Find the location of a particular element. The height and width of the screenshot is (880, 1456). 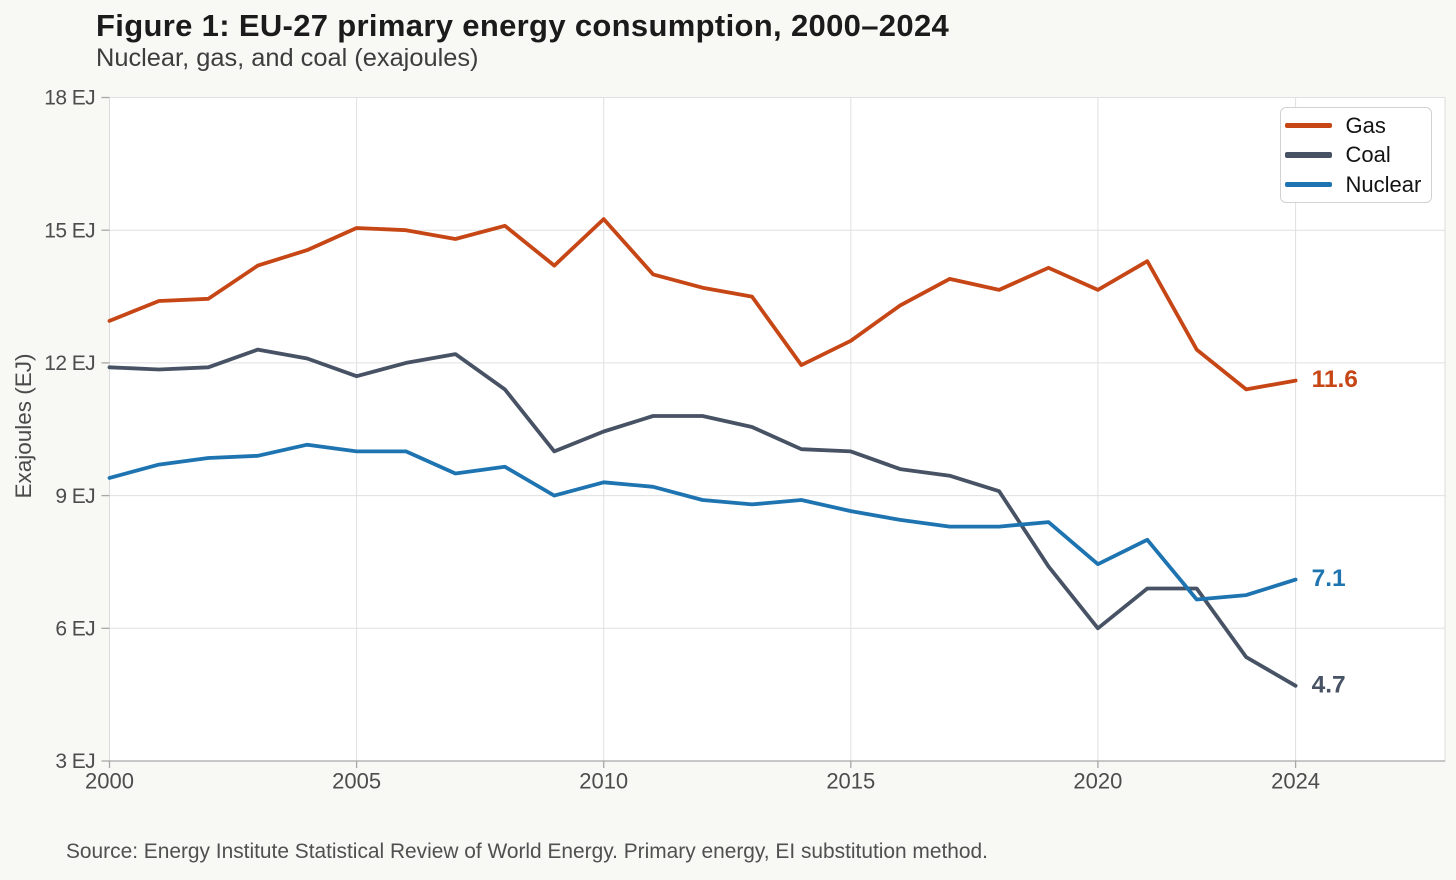

x-tick-label: 2024 is located at coordinates (1295, 781).